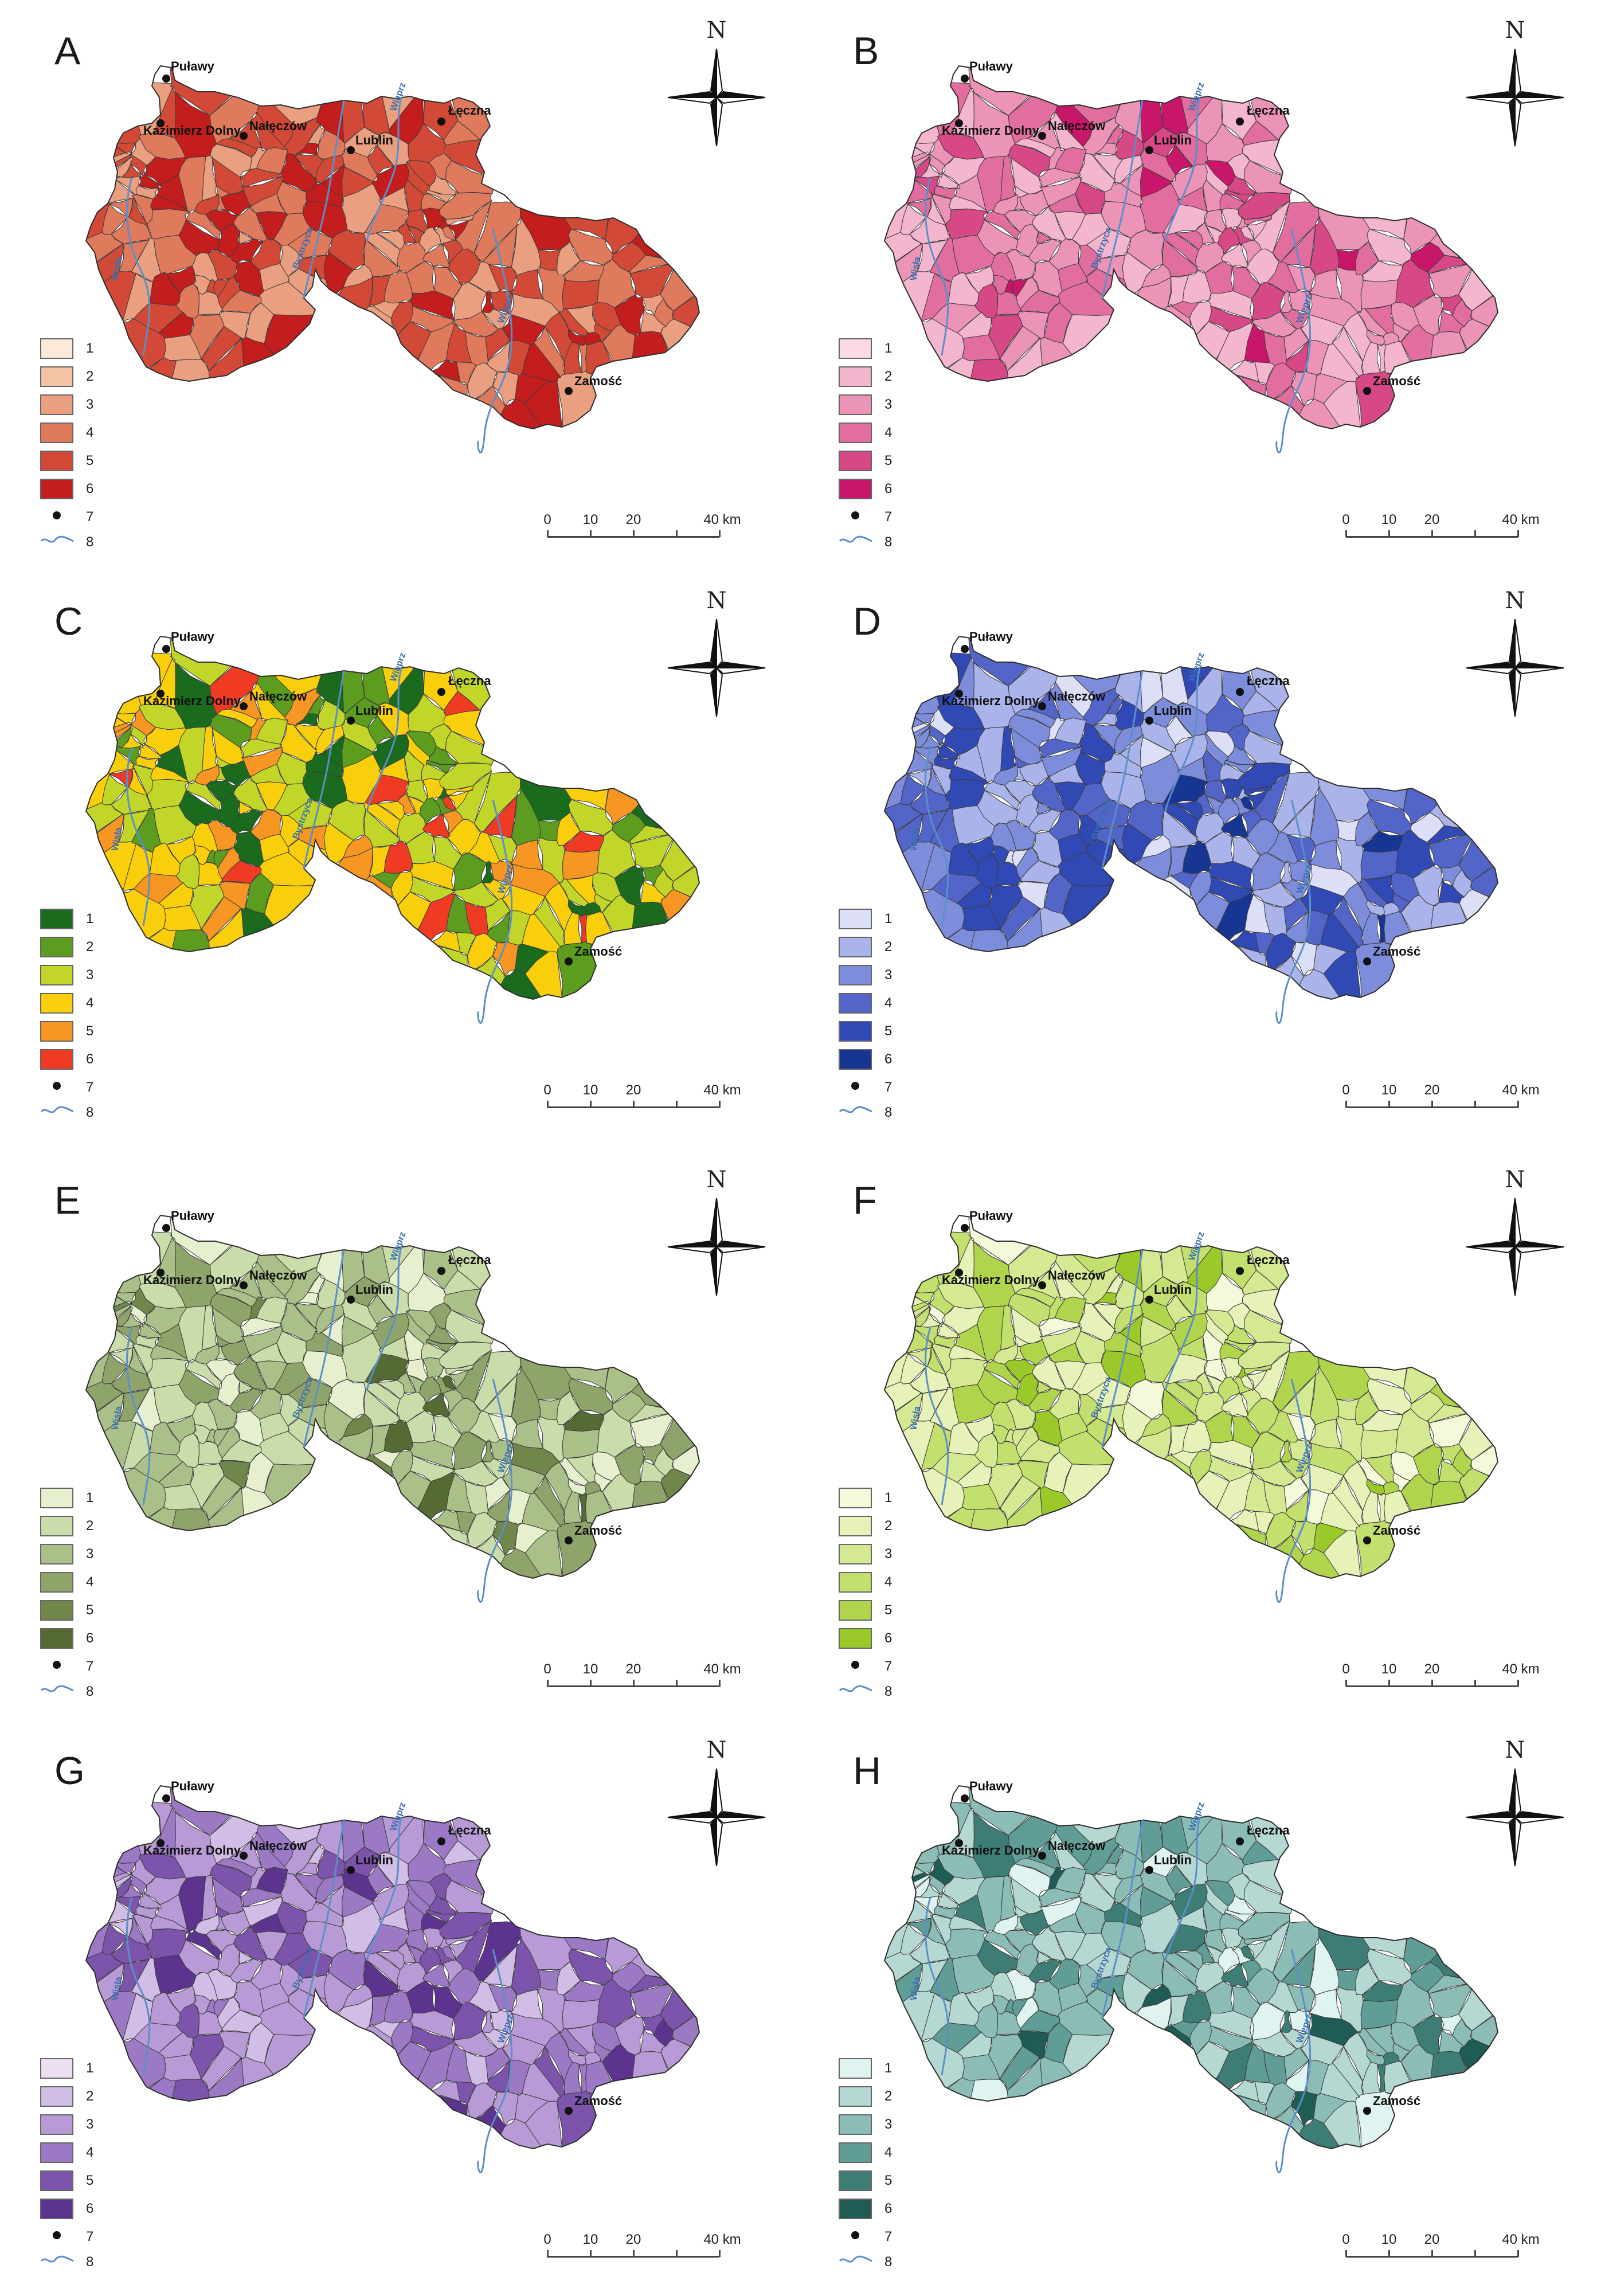  I want to click on scale-label: 20, so click(633, 519).